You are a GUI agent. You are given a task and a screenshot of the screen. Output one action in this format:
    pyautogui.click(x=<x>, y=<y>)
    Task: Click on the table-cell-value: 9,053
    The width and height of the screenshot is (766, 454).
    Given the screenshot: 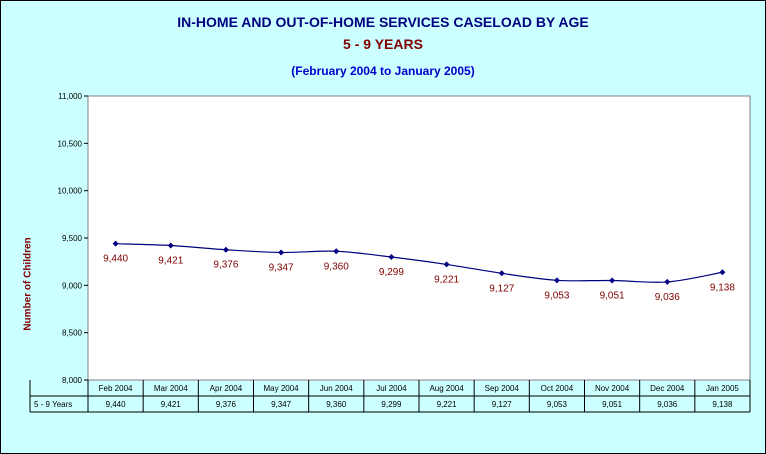 What is the action you would take?
    pyautogui.click(x=557, y=404)
    